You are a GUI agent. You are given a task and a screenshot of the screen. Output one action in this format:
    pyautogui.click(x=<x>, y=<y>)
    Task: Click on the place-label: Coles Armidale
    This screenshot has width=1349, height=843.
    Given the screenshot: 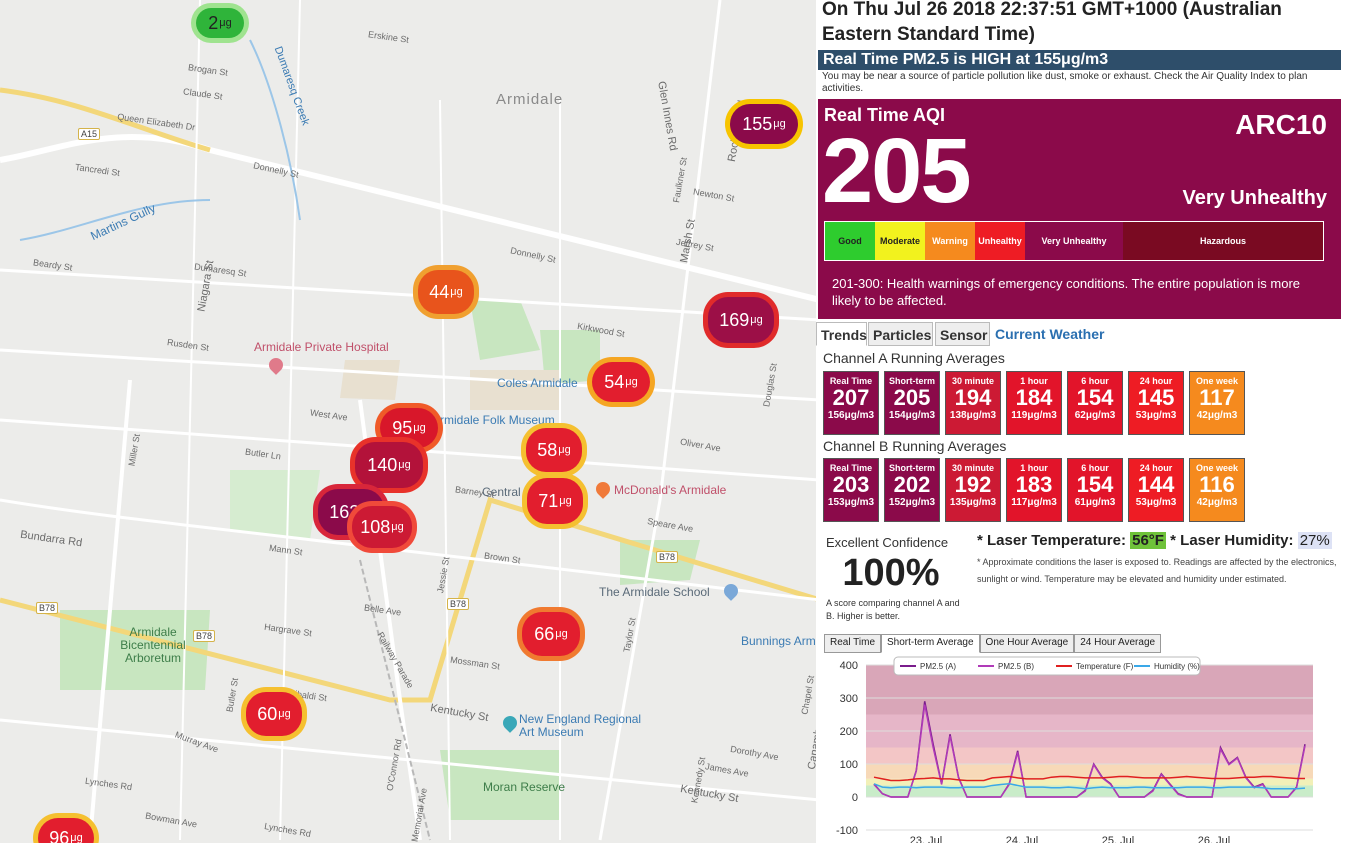 What is the action you would take?
    pyautogui.click(x=537, y=383)
    